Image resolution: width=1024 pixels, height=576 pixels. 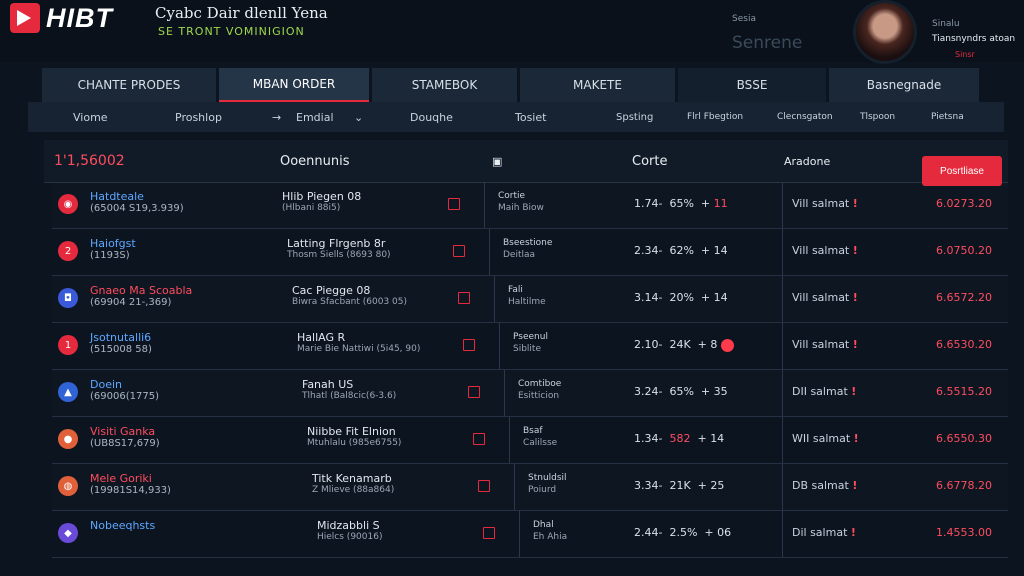 What do you see at coordinates (277, 117) in the screenshot?
I see `arrow-right-icon: →` at bounding box center [277, 117].